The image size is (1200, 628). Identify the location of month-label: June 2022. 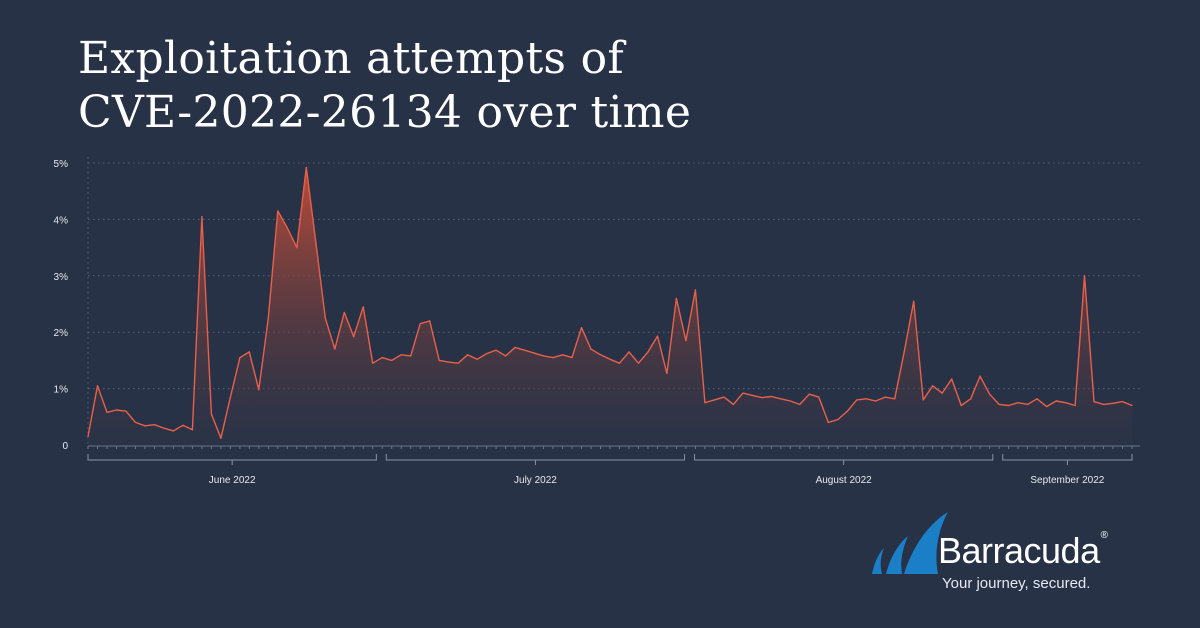
(232, 480).